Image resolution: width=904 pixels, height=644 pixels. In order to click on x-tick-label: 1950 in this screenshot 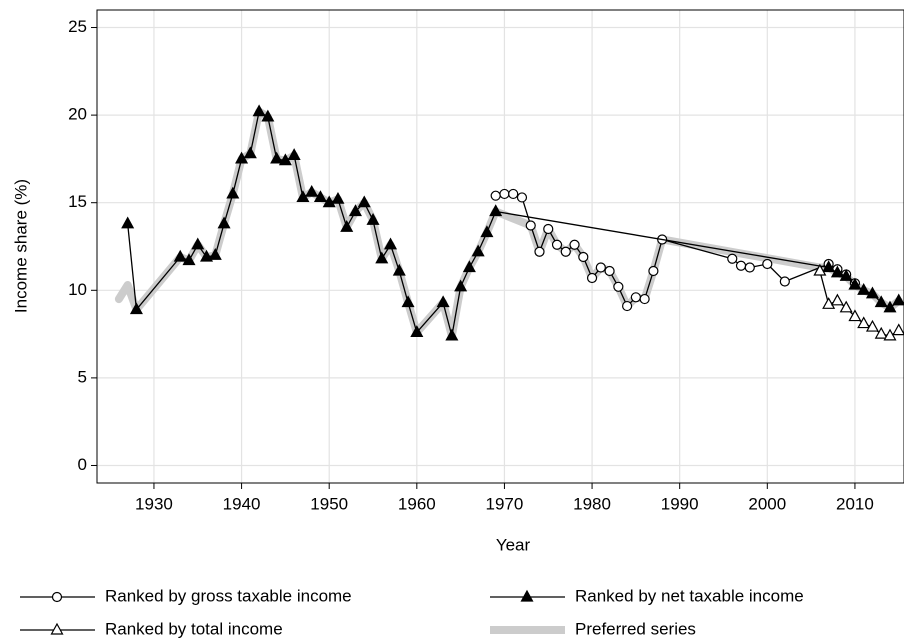, I will do `click(329, 503)`.